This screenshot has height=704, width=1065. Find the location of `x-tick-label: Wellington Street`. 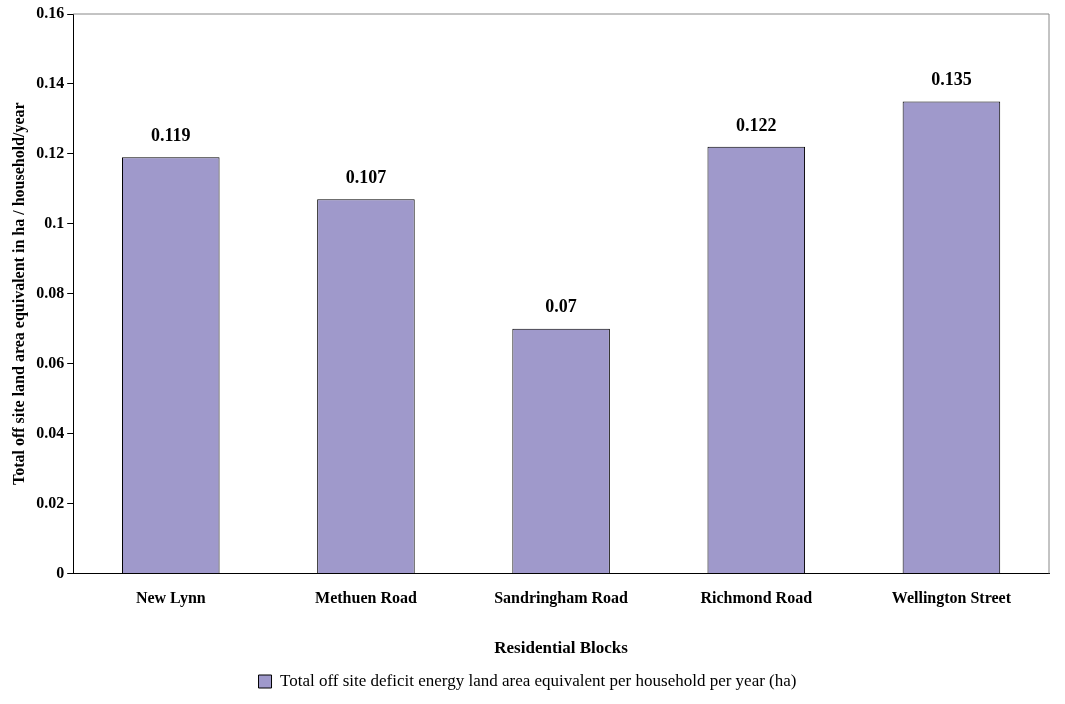

x-tick-label: Wellington Street is located at coordinates (951, 598).